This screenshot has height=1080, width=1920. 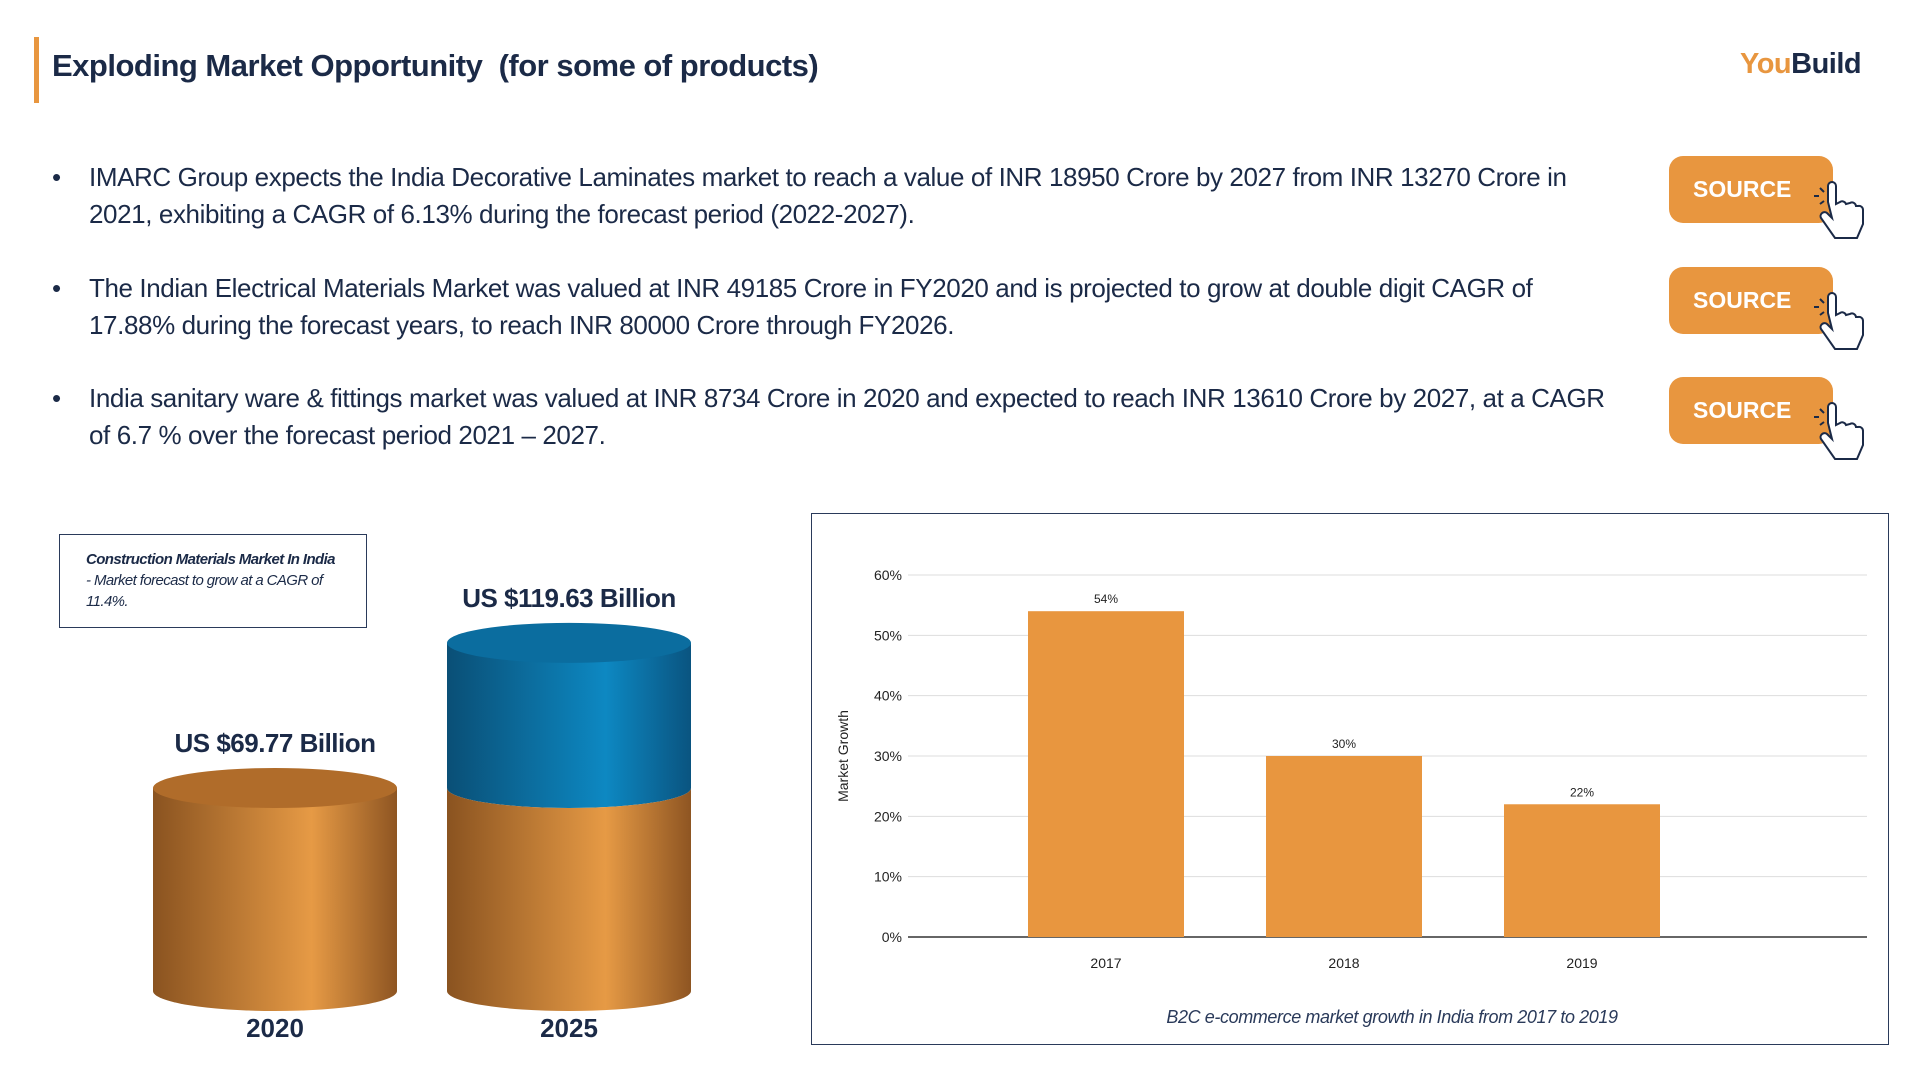 What do you see at coordinates (888, 575) in the screenshot?
I see `y-tick-label: 60%` at bounding box center [888, 575].